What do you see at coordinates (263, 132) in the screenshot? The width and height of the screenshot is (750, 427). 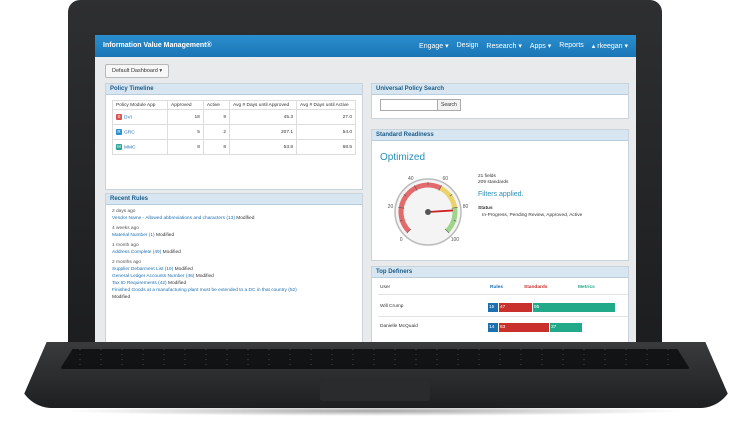 I see `cell-days-approved: 207.1` at bounding box center [263, 132].